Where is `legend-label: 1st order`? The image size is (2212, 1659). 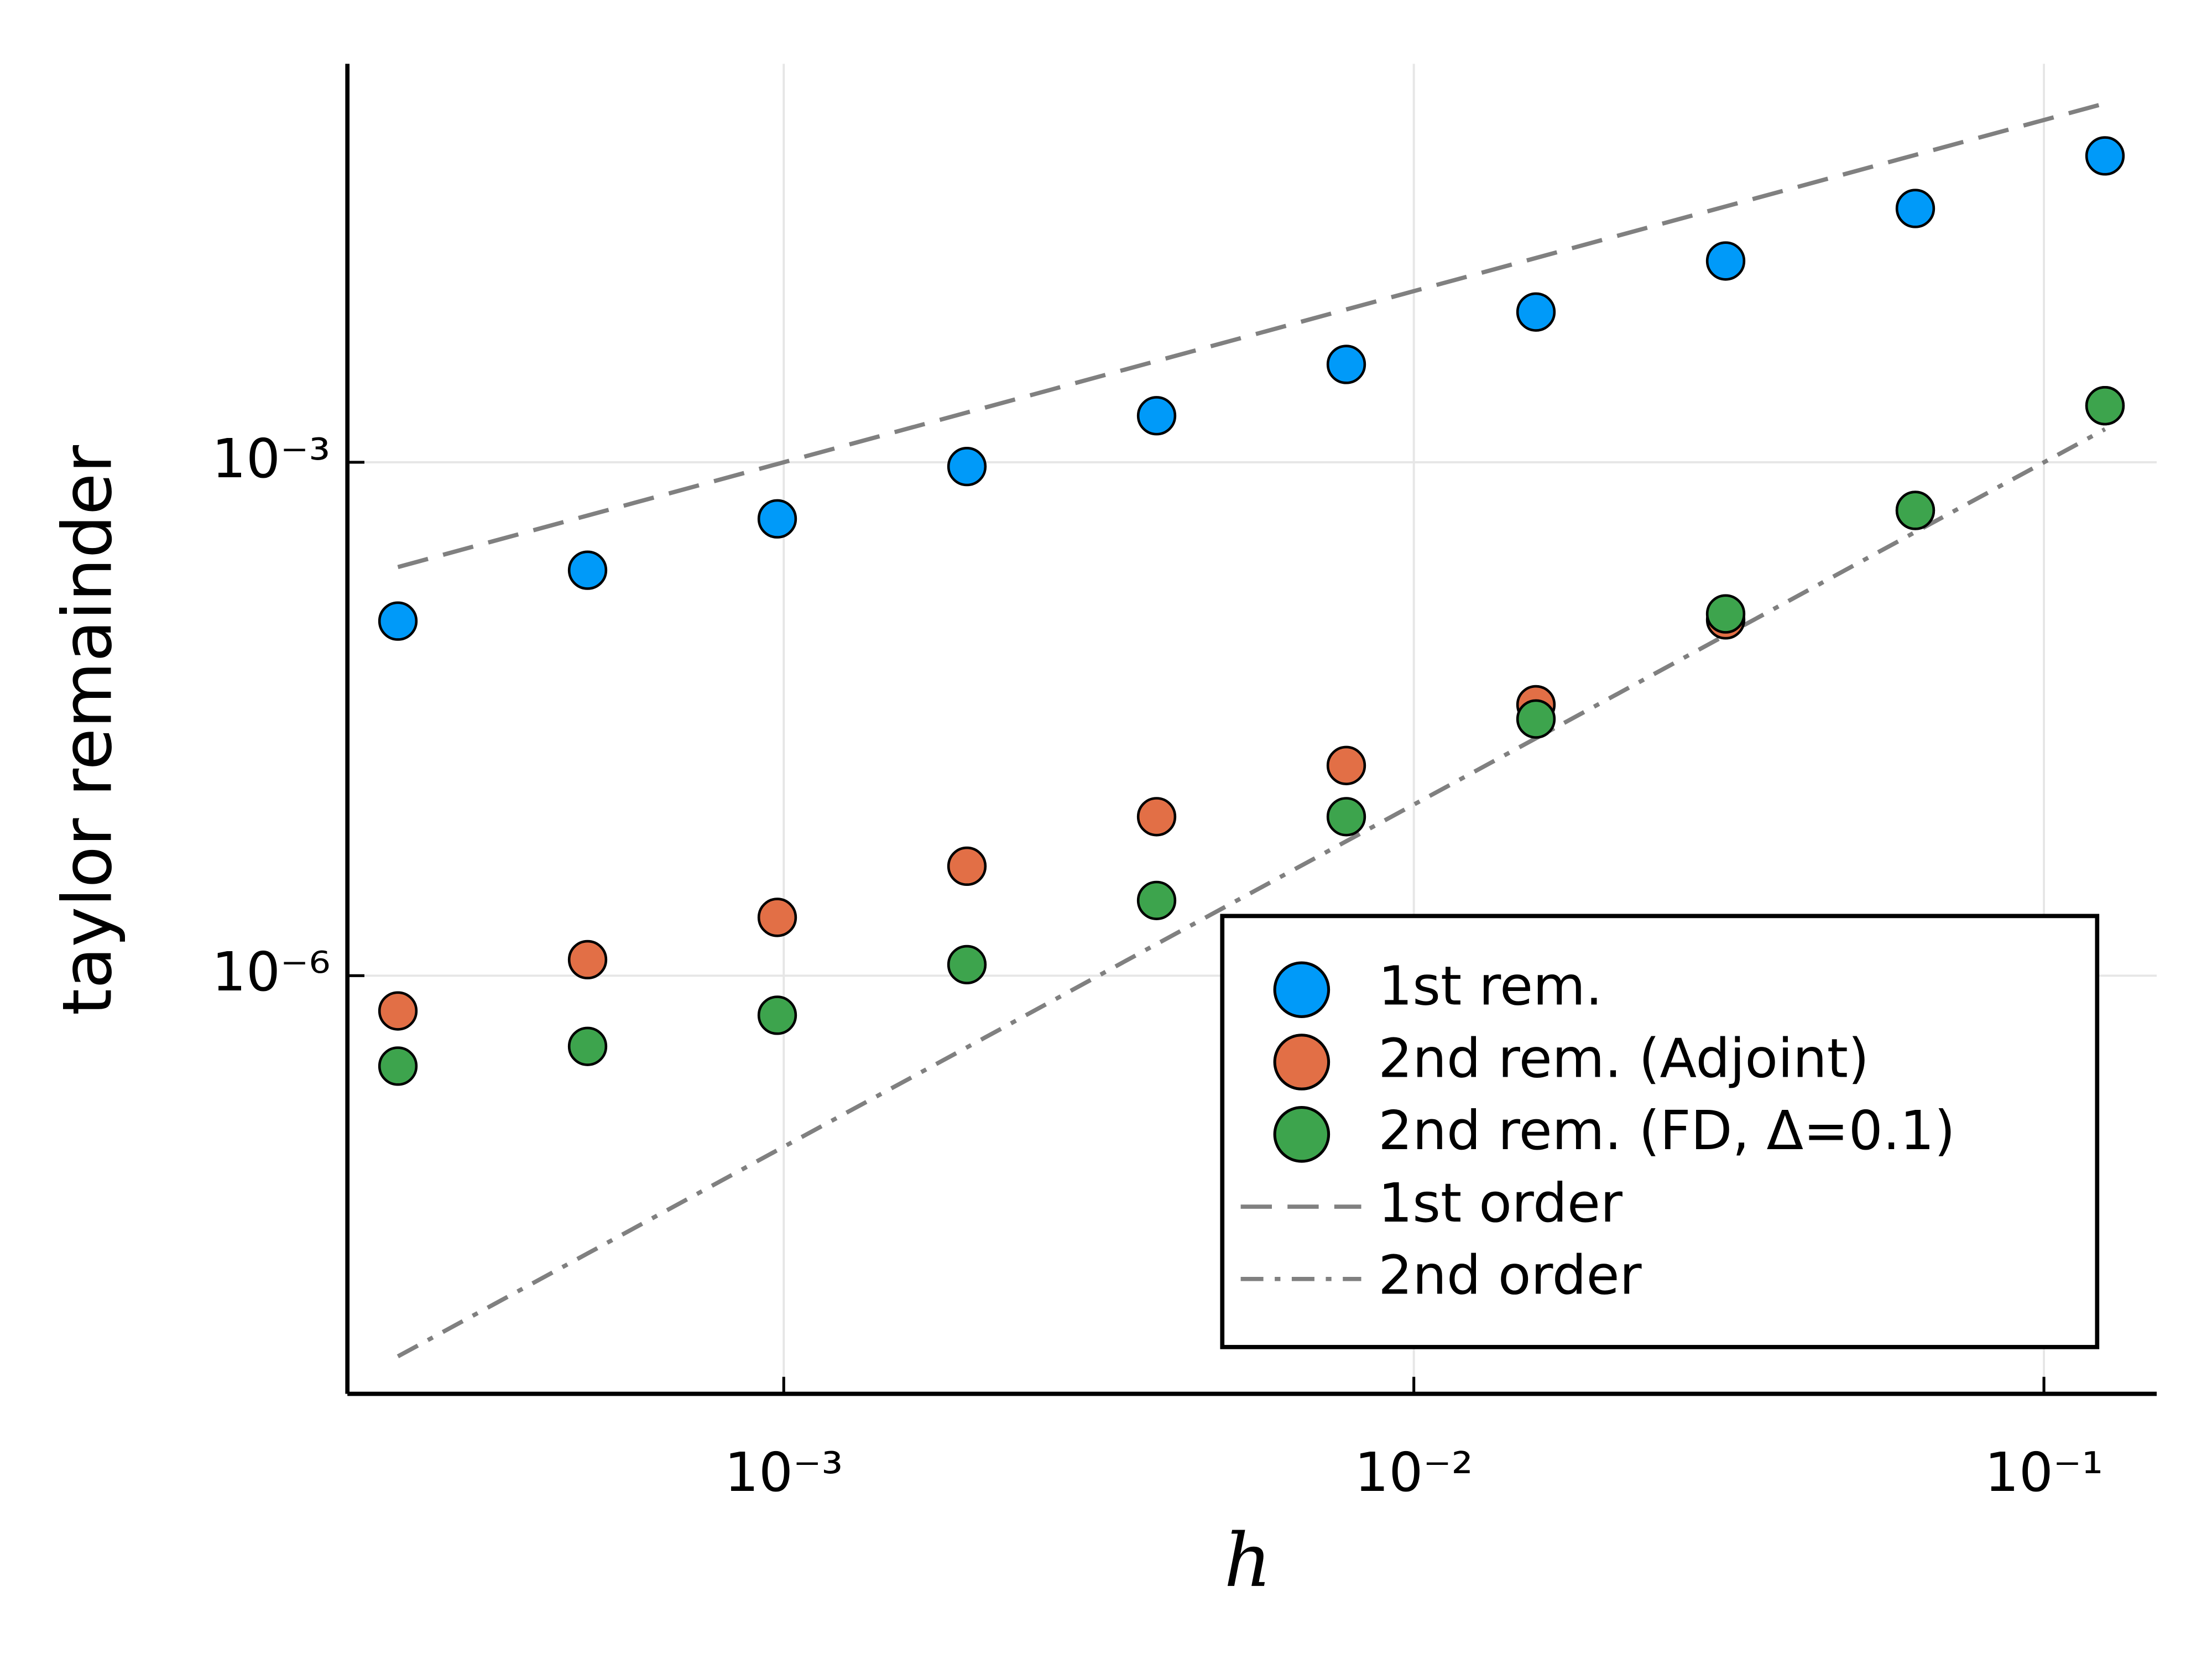 legend-label: 1st order is located at coordinates (1501, 1203).